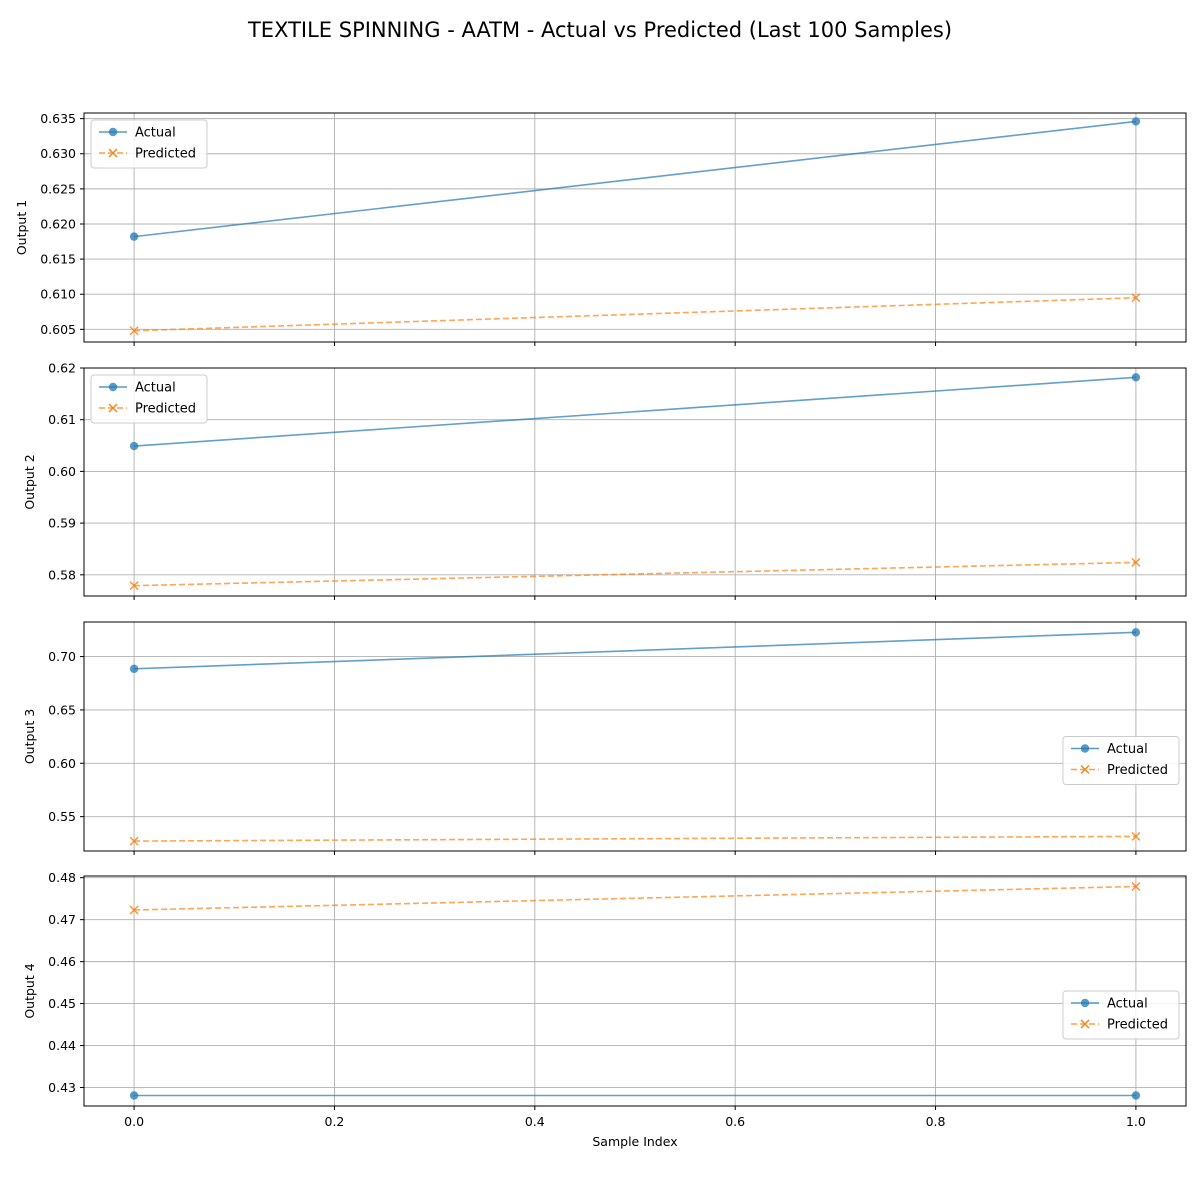  I want to click on x-tick-label: 0.2, so click(335, 1121).